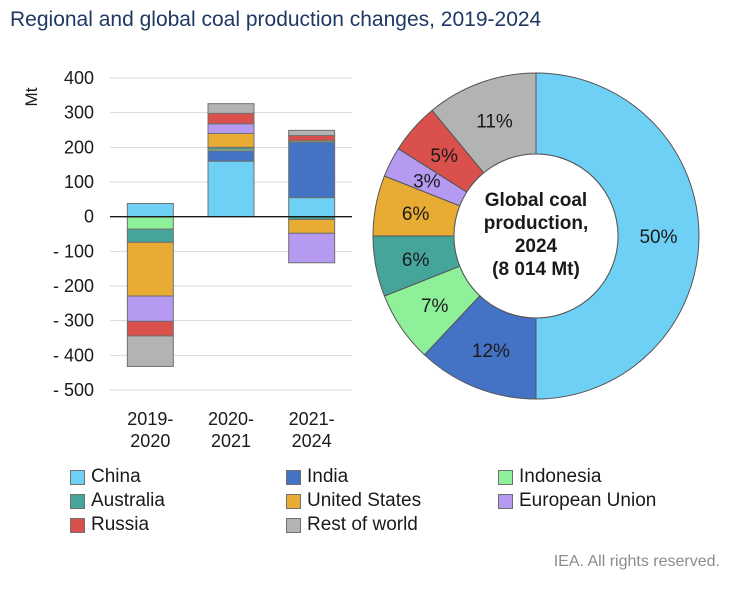  Describe the element at coordinates (79, 182) in the screenshot. I see `y-tick-label: 100` at that location.